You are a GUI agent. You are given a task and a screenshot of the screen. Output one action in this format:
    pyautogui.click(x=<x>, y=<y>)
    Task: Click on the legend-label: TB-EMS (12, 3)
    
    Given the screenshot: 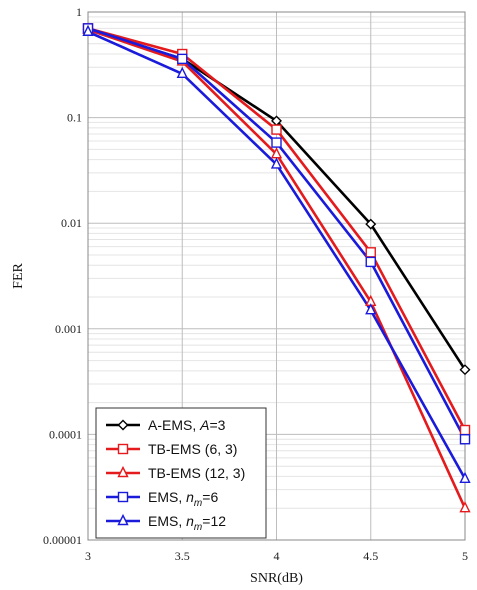 What is the action you would take?
    pyautogui.click(x=196, y=473)
    